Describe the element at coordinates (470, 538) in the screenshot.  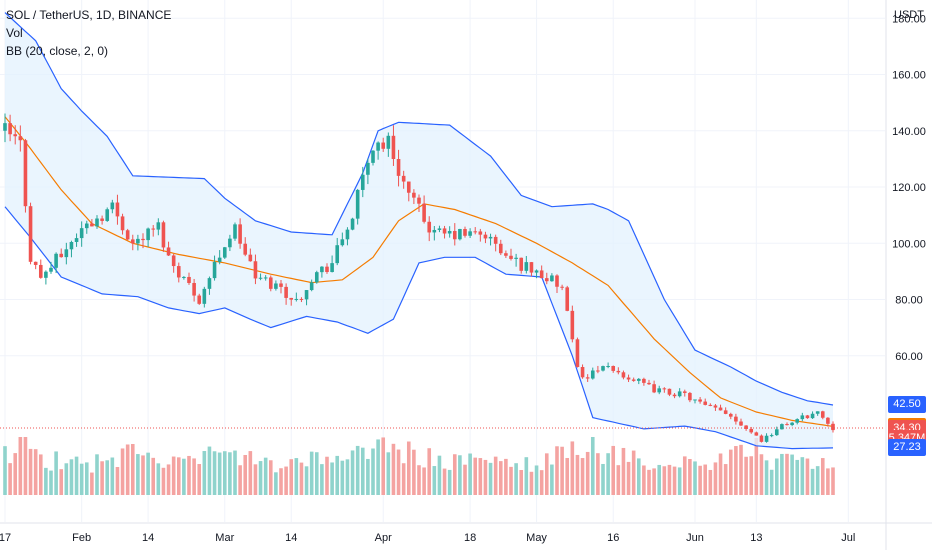
I see `time-tick-label: 18` at that location.